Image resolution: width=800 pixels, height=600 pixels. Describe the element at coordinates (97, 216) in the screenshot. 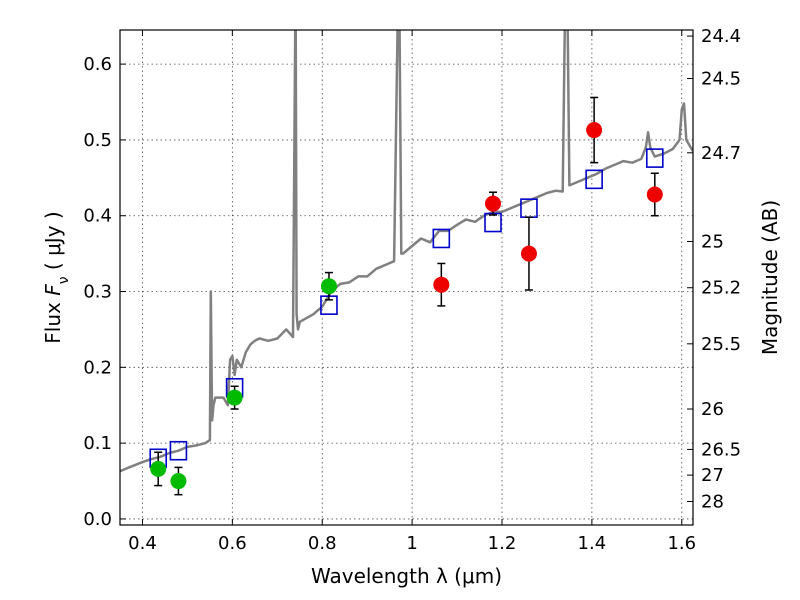

I see `y-tick-label: 0.4` at that location.